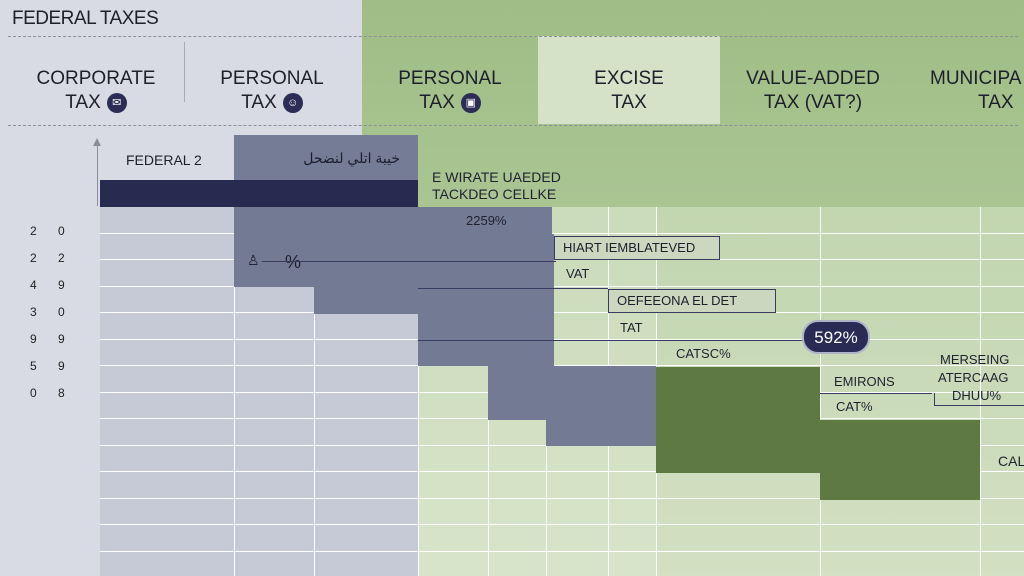  I want to click on tab-excise-tax: EXCISE TAX, so click(629, 91).